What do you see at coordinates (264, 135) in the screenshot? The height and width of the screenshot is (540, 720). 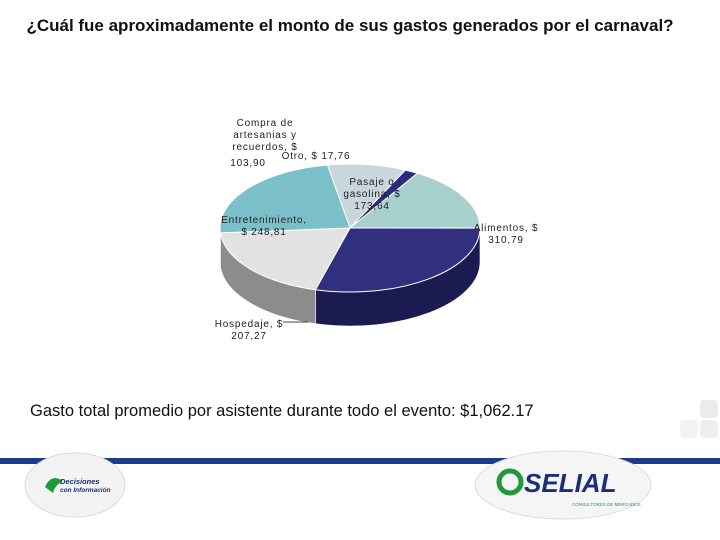 I see `slice-label: Compra de artesanias y recuerdos, $` at bounding box center [264, 135].